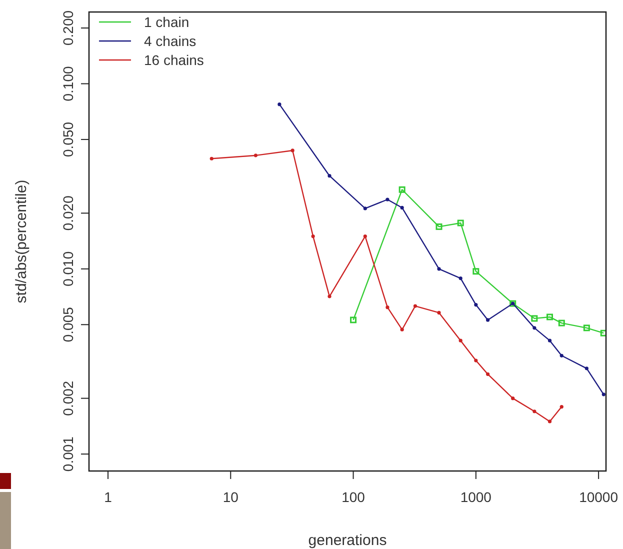 The height and width of the screenshot is (549, 623). I want to click on y-tick-label: 0.050, so click(68, 139).